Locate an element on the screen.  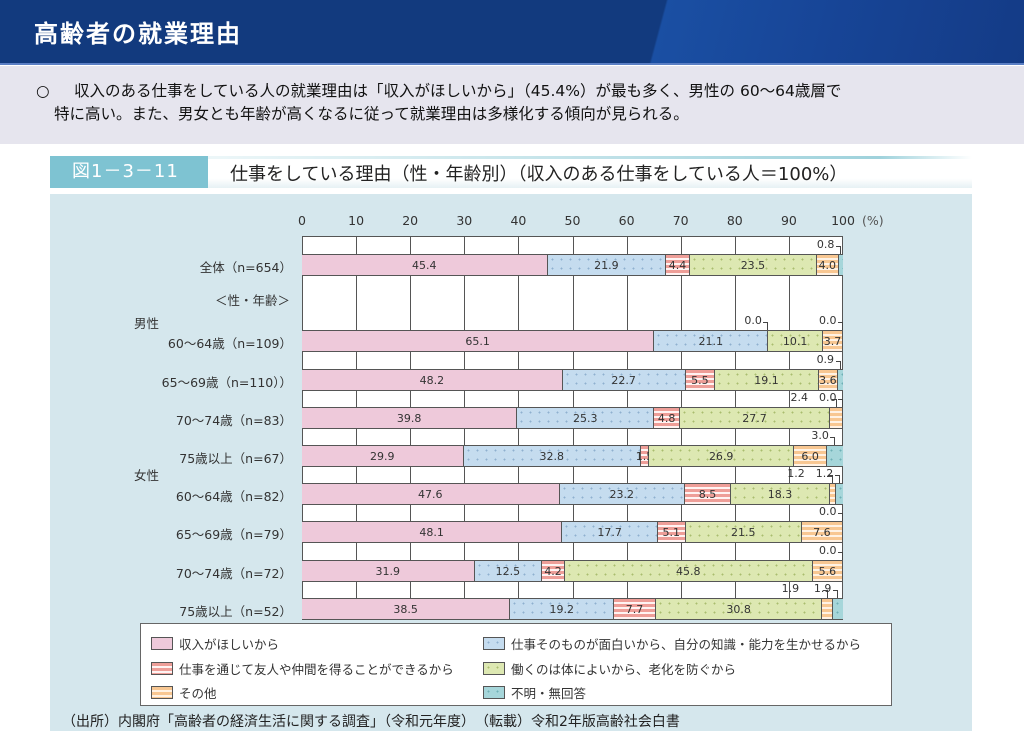
legend-item: 働くのは体によいから、老化を防ぐから is located at coordinates (609, 668).